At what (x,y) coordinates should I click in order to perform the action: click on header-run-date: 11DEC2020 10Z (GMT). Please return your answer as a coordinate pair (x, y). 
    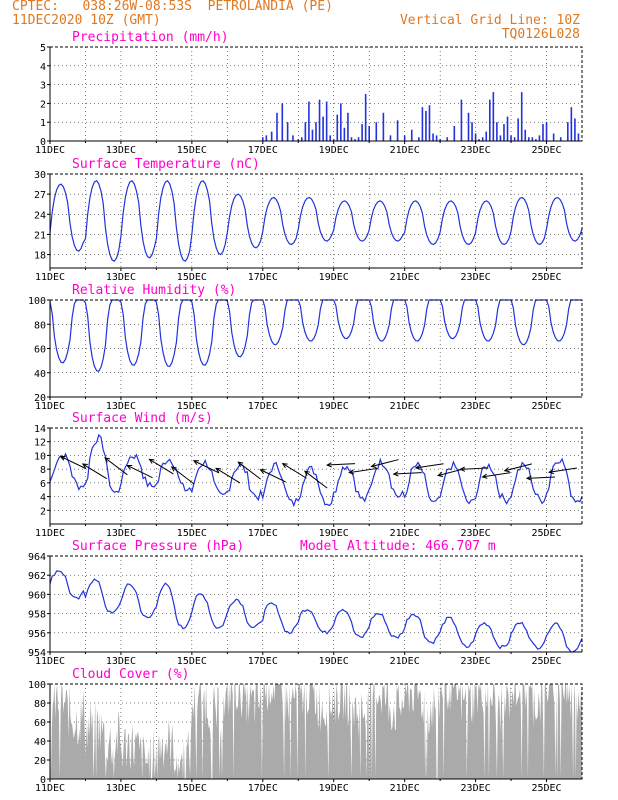
    Looking at the image, I should click on (86, 20).